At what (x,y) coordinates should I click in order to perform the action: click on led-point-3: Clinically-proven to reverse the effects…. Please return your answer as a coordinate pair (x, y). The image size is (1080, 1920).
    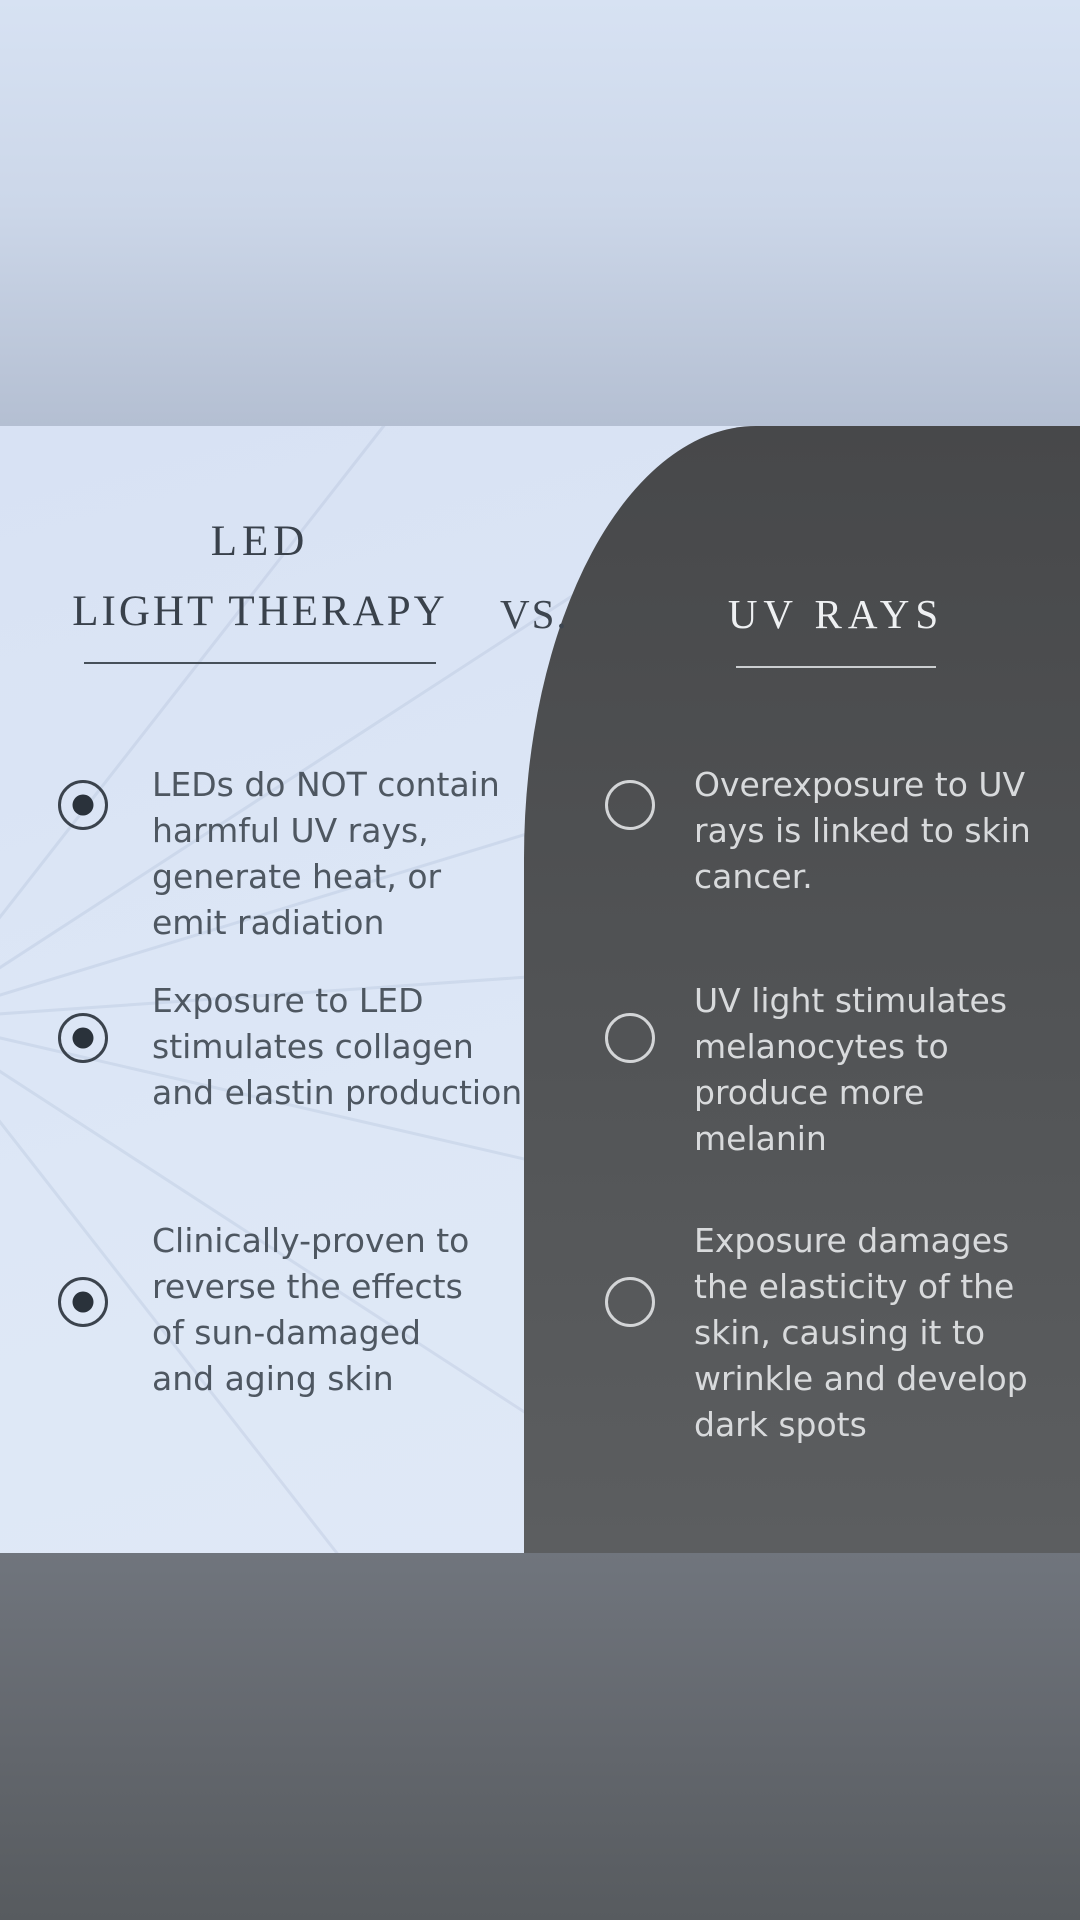
    Looking at the image, I should click on (310, 1310).